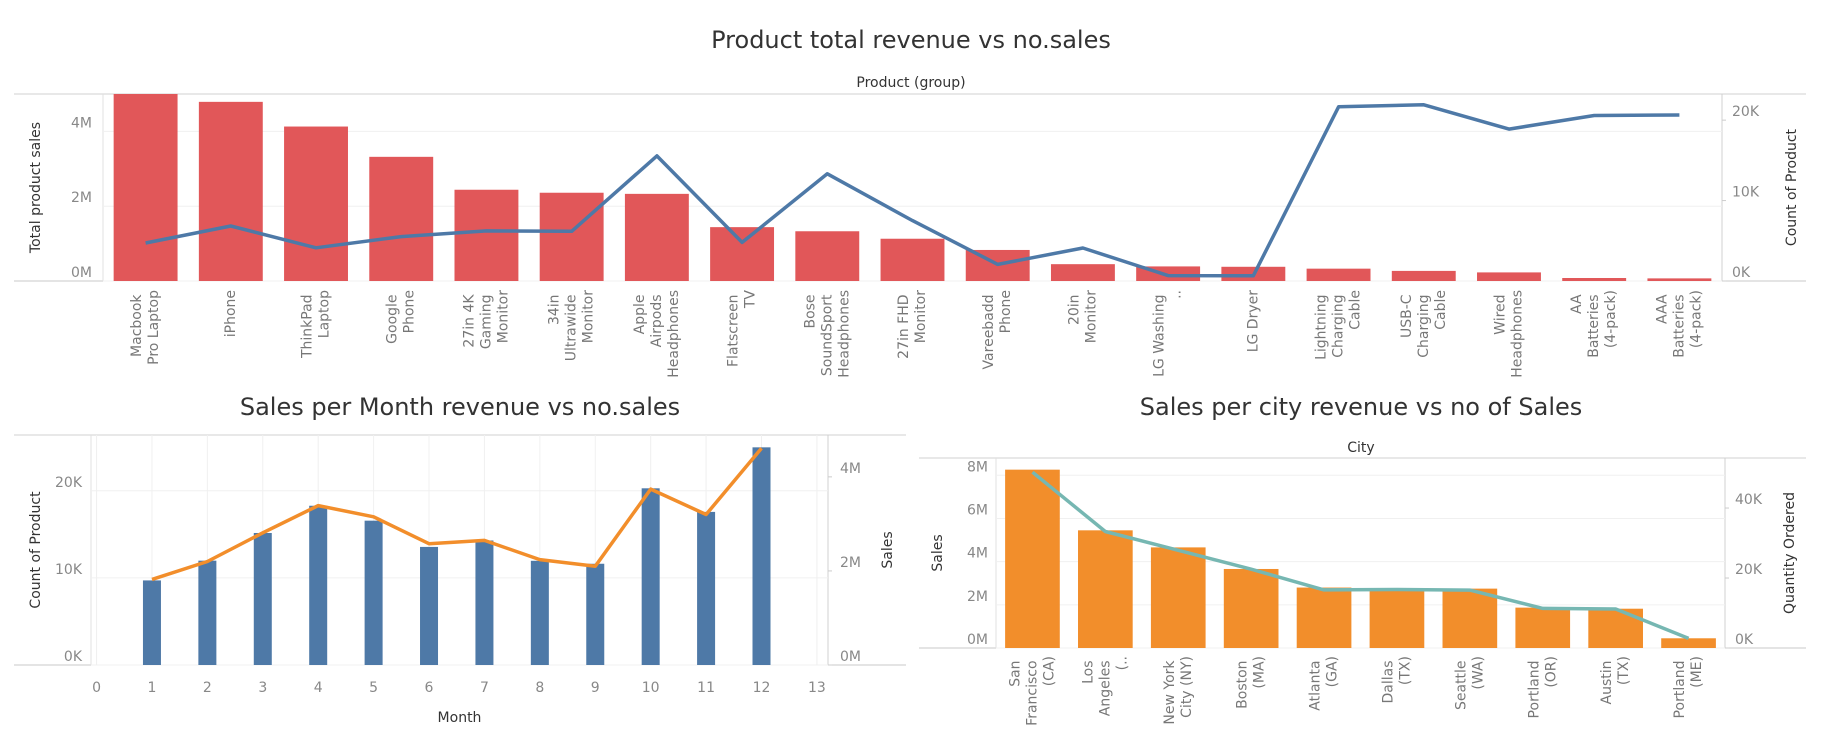  What do you see at coordinates (1082, 316) in the screenshot?
I see `x-tick-label: 20in Monitor` at bounding box center [1082, 316].